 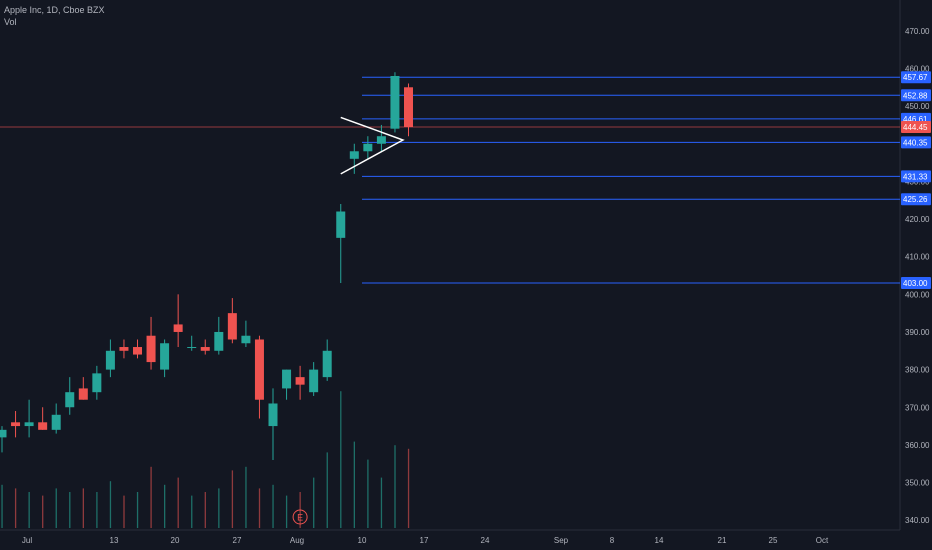 What do you see at coordinates (561, 540) in the screenshot?
I see `time-tick-label: Sep` at bounding box center [561, 540].